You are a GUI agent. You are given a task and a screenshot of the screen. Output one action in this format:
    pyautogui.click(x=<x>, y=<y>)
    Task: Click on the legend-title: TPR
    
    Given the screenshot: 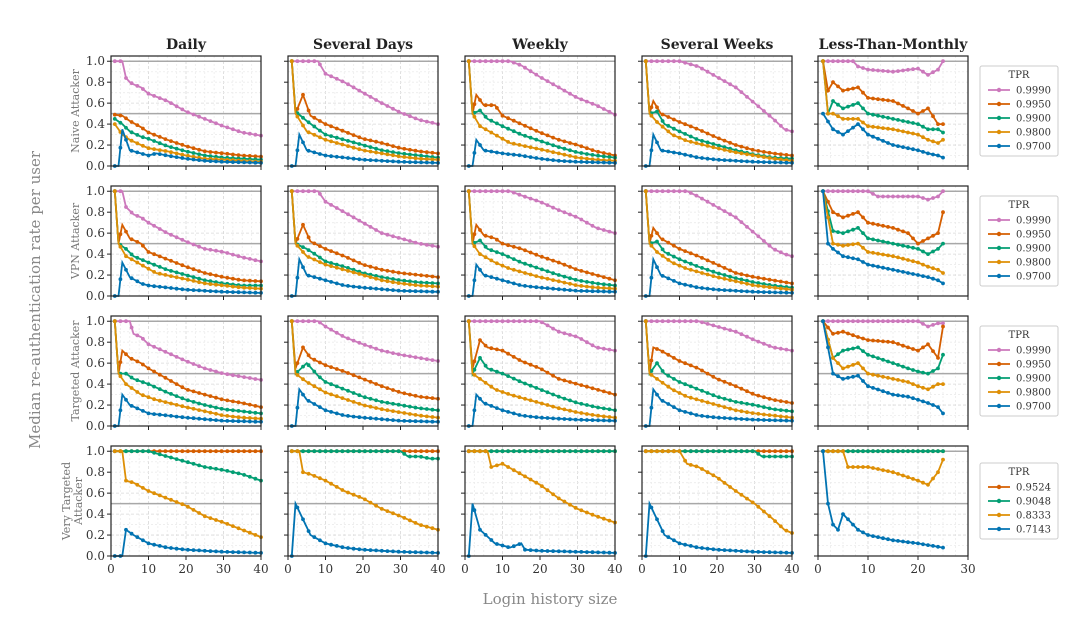 What is the action you would take?
    pyautogui.click(x=1019, y=75)
    